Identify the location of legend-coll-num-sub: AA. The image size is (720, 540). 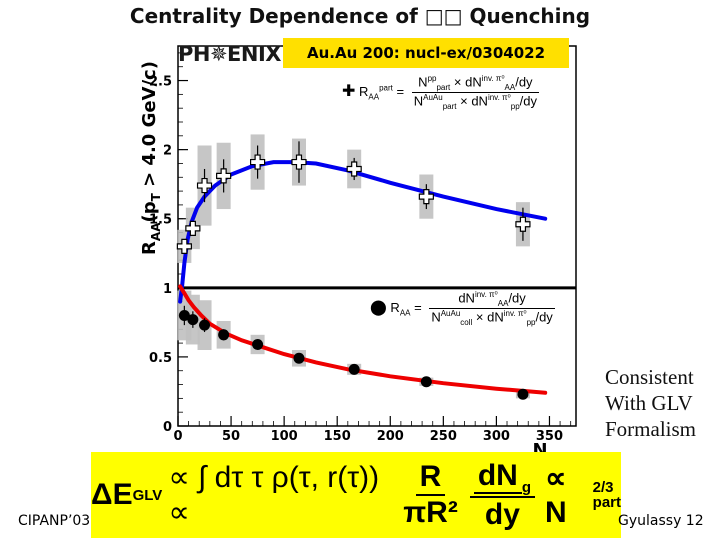
(503, 303).